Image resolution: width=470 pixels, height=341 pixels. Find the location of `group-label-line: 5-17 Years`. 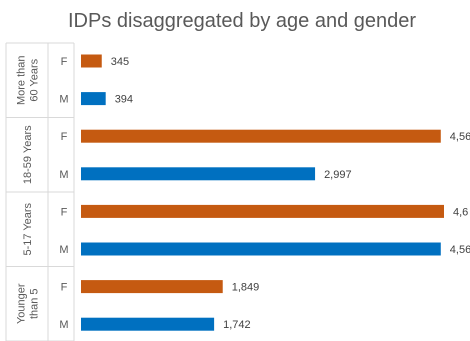

group-label-line: 5-17 Years is located at coordinates (28, 228).